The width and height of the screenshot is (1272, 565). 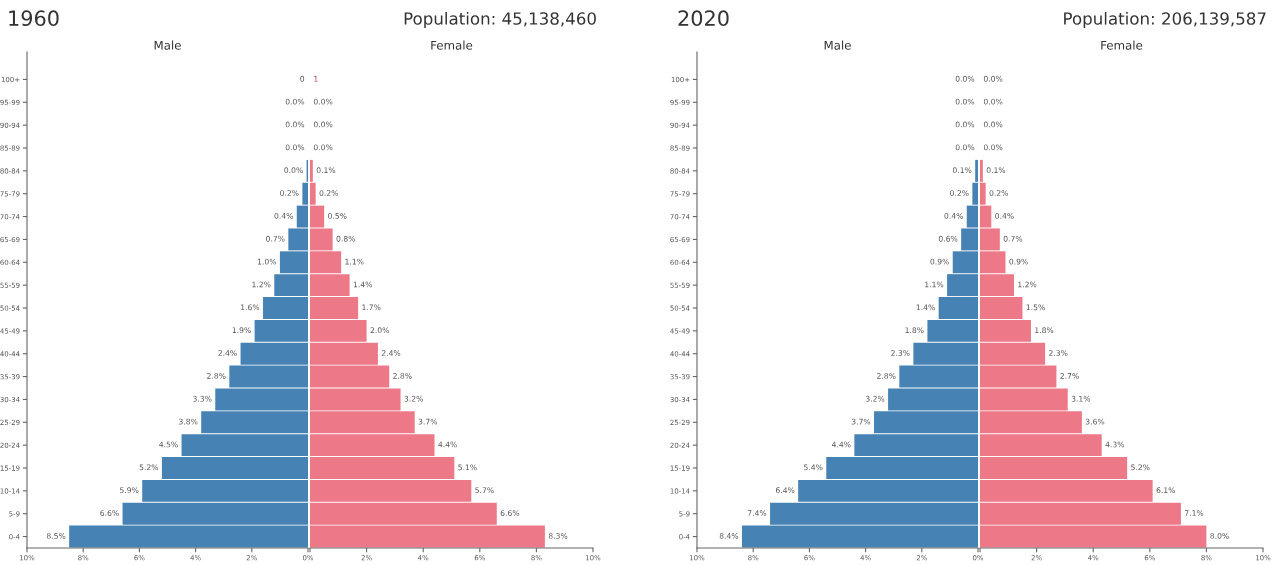 I want to click on text: Population: 45,138,460, so click(x=500, y=20).